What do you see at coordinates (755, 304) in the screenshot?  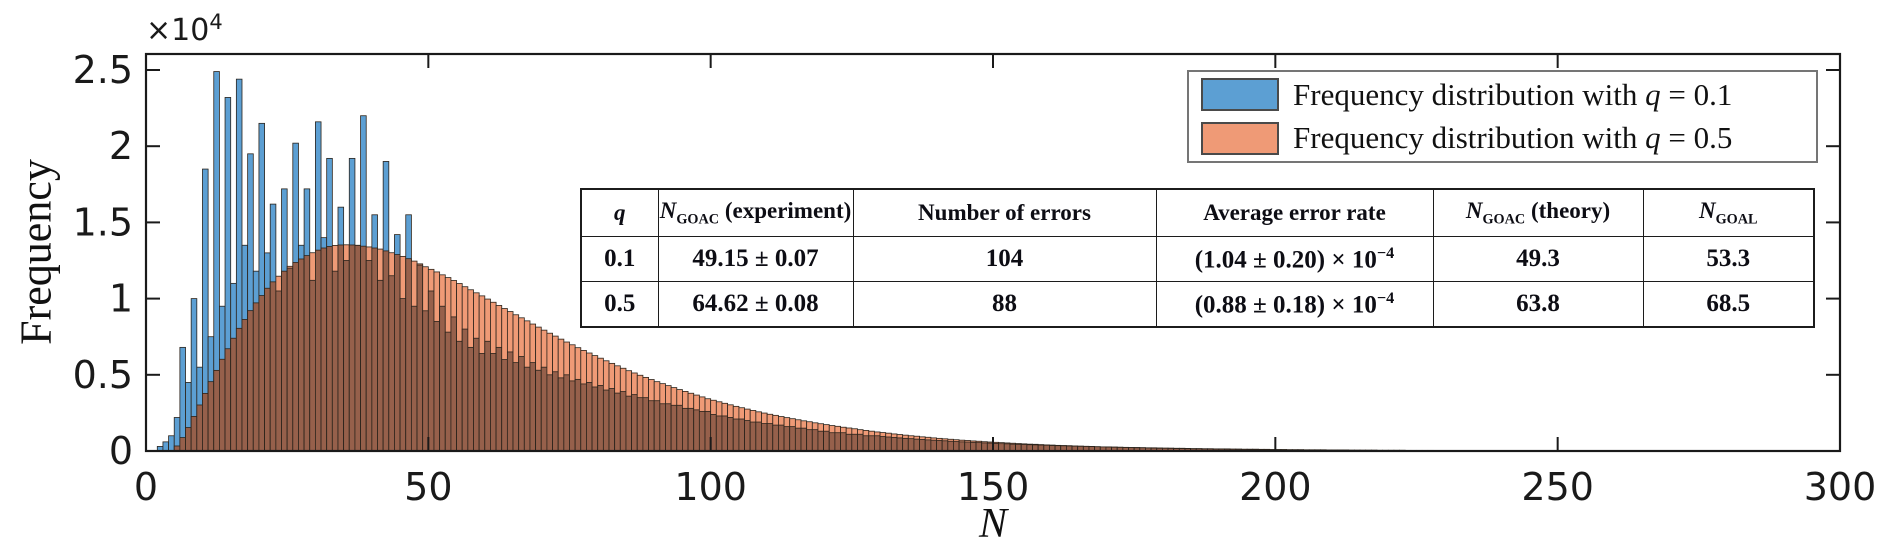 I see `table-cell: 64.62 ± 0.08` at bounding box center [755, 304].